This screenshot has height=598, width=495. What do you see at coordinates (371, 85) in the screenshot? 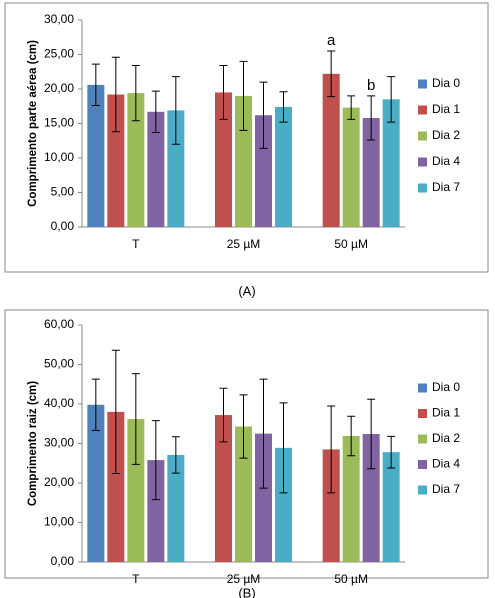
I see `annotation: b` at bounding box center [371, 85].